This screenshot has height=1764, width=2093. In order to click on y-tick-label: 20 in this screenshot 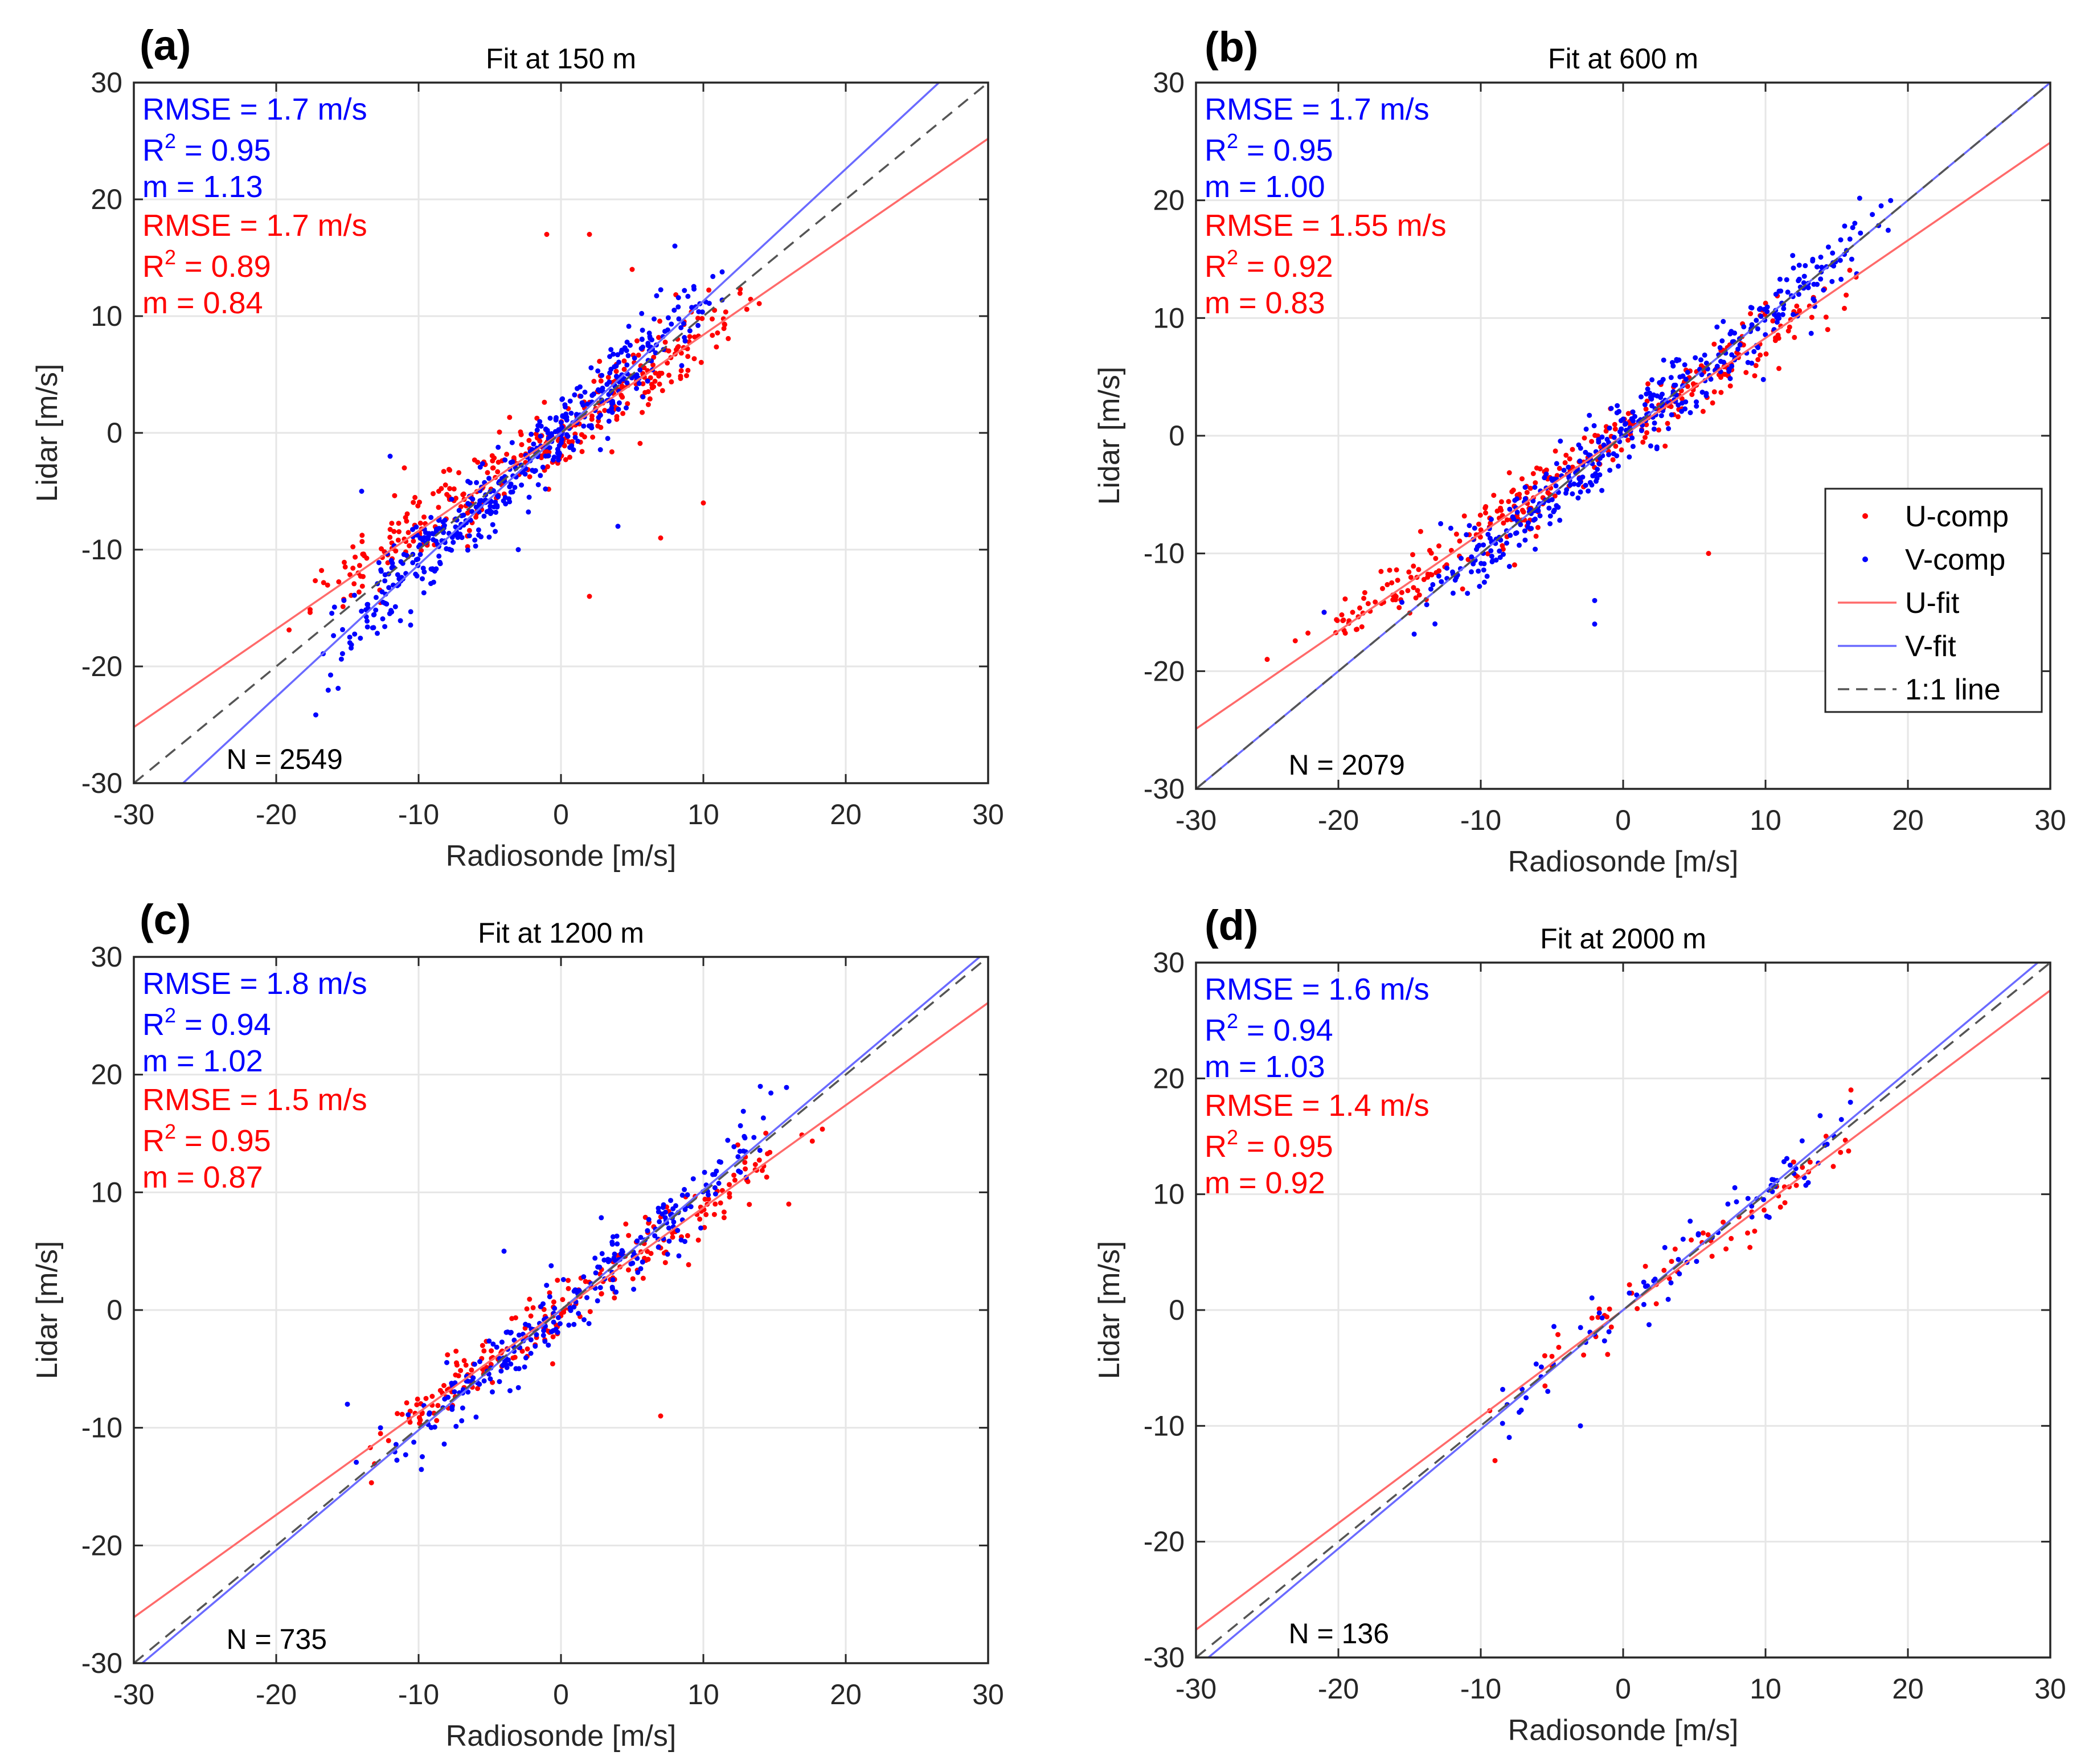, I will do `click(106, 199)`.